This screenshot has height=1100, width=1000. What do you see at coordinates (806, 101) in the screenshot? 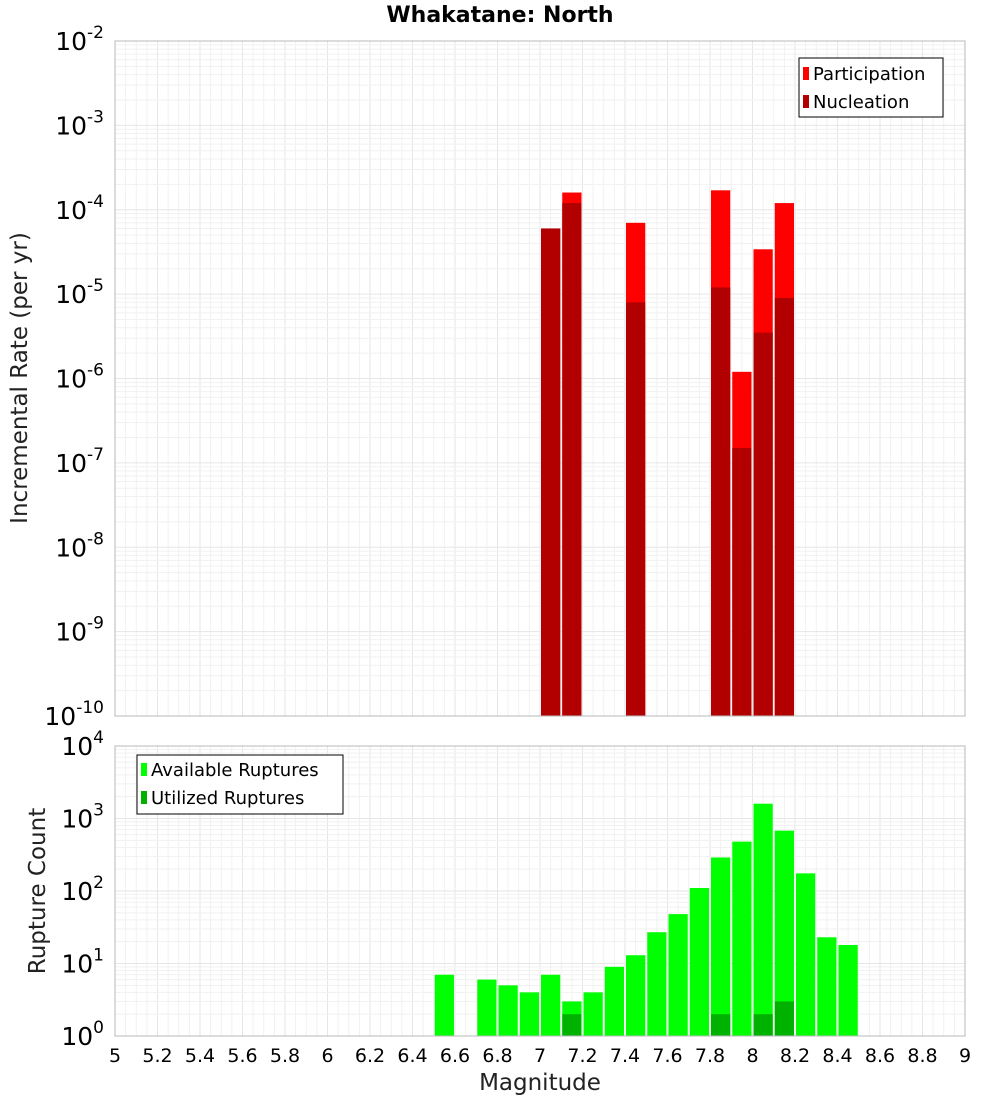
I see `legend-swatch-nucleation` at bounding box center [806, 101].